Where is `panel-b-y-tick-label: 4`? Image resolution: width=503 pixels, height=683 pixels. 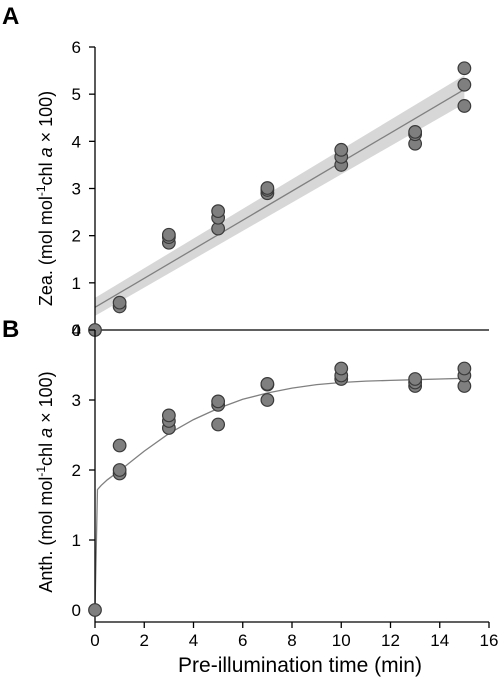 panel-b-y-tick-label: 4 is located at coordinates (76, 330).